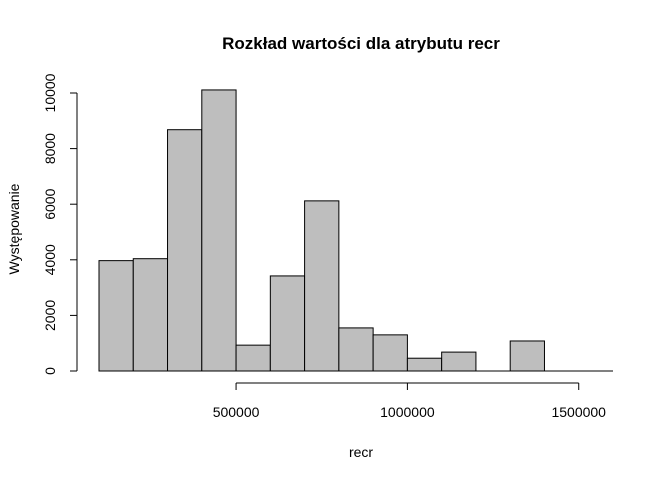 This screenshot has width=672, height=485. I want to click on x-tick-label: 1000000, so click(407, 412).